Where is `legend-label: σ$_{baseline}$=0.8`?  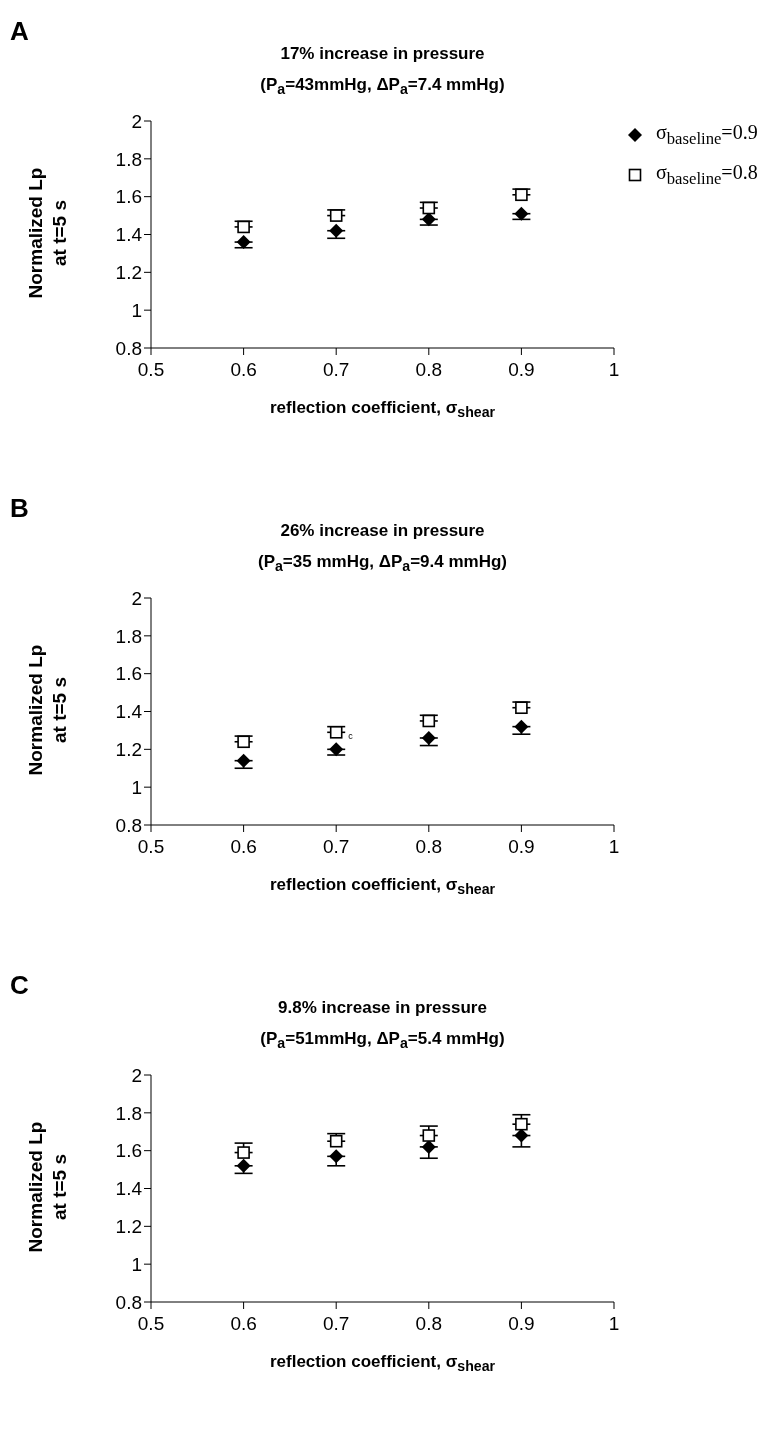
legend-label: σ$_{baseline}$=0.8 is located at coordinates (707, 175).